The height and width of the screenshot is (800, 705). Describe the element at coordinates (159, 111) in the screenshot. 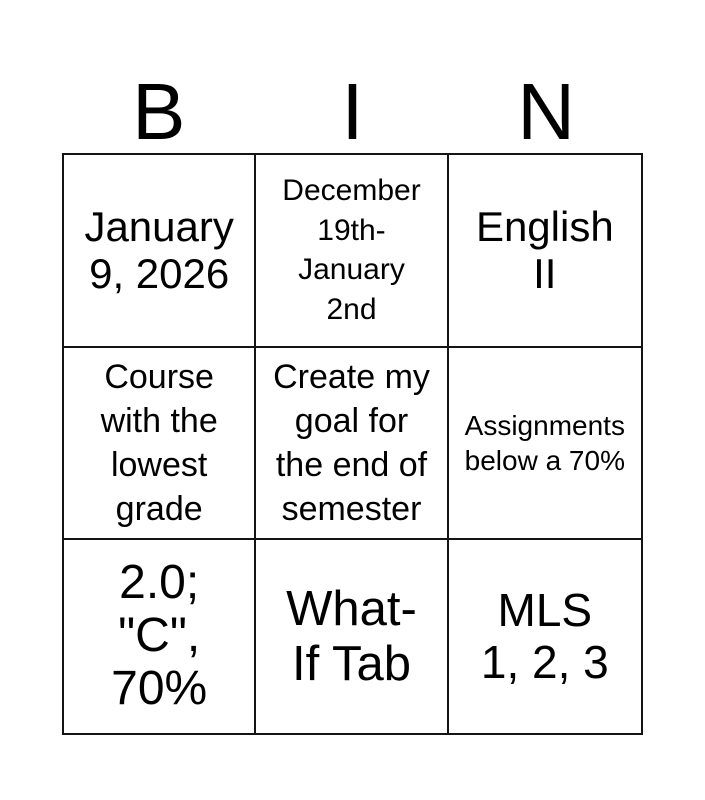

I see `bingo-header-letter-b: B` at that location.